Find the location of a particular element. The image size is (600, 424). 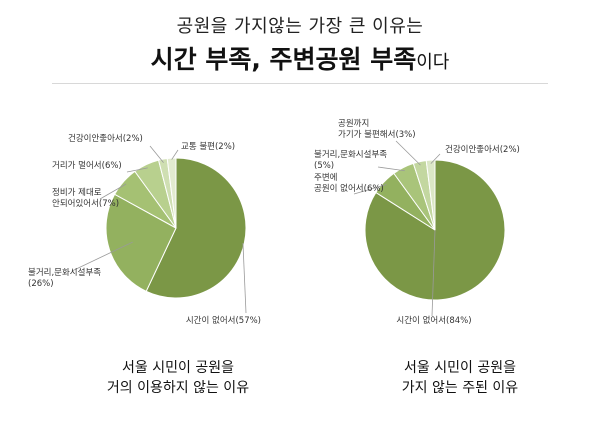

left-slice-label-0: 시간이 없어서(57%) is located at coordinates (223, 320).